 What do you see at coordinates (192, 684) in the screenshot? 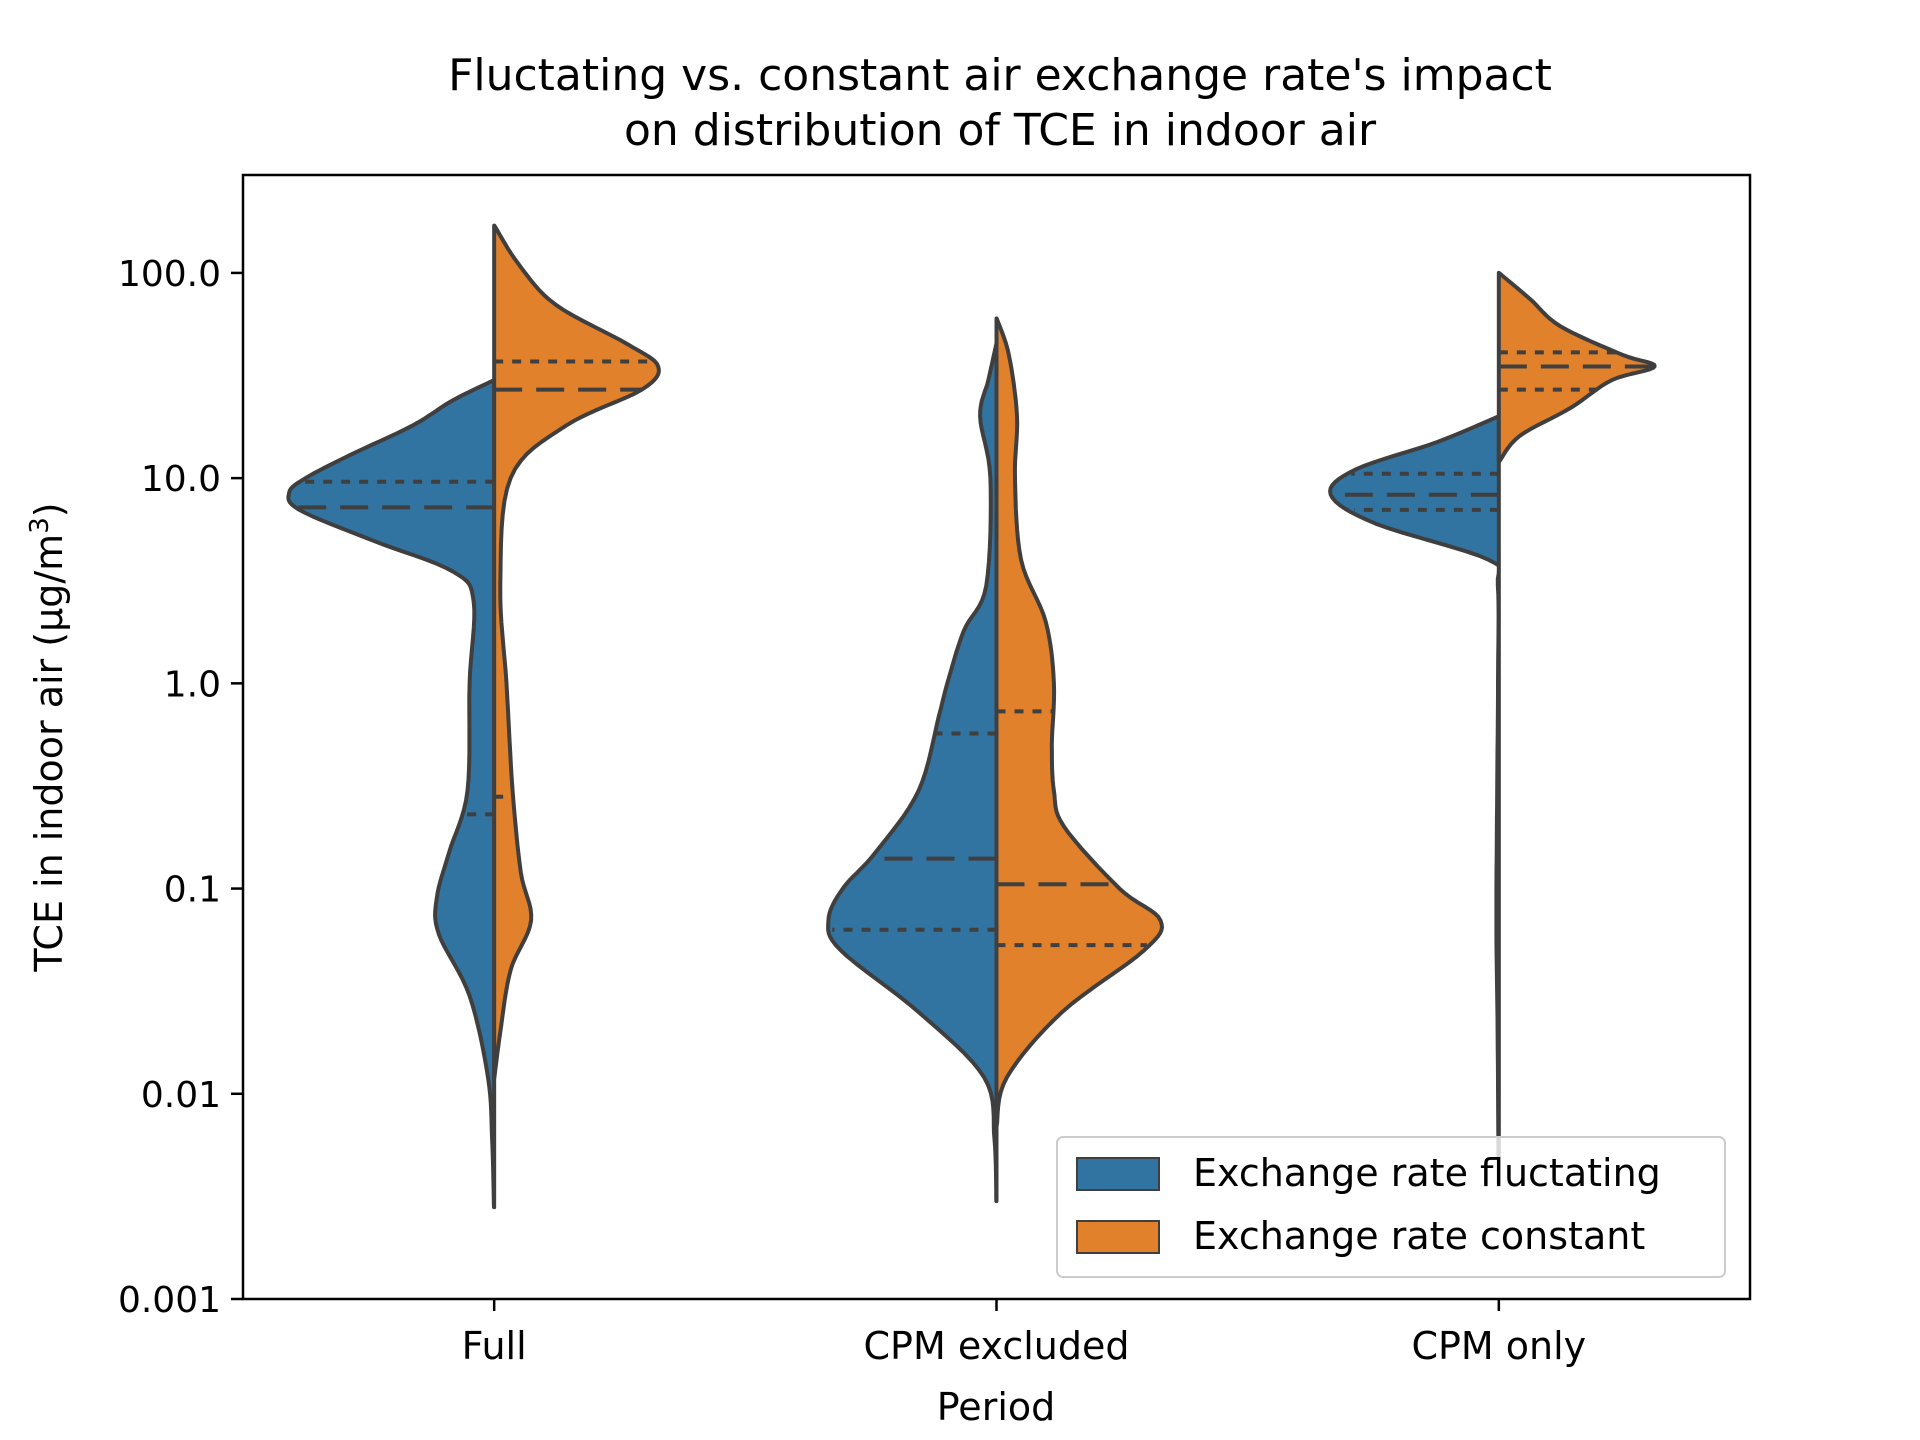
I see `y-tick-label: 1.0` at bounding box center [192, 684].